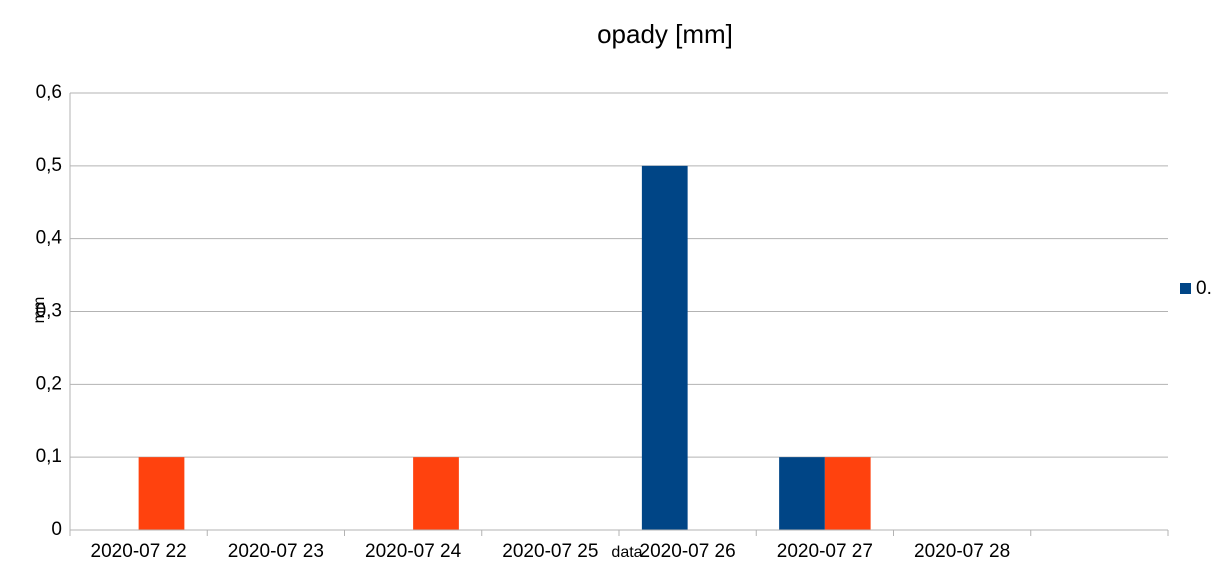 This screenshot has width=1215, height=573. Describe the element at coordinates (413, 551) in the screenshot. I see `x-tick-label: 2020-07 24` at that location.